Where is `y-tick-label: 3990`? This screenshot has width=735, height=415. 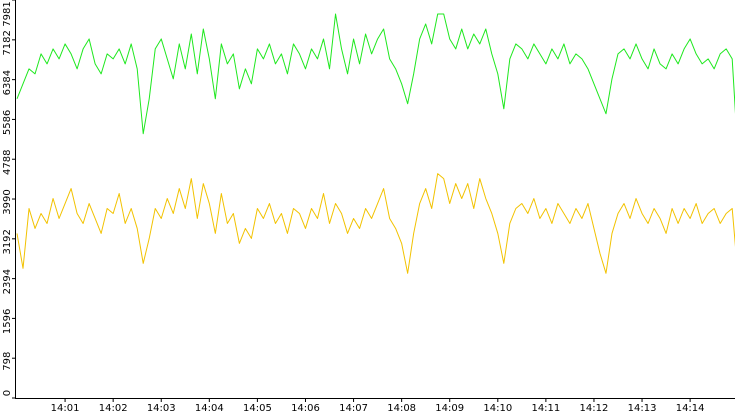
y-tick-label: 3990 is located at coordinates (7, 201).